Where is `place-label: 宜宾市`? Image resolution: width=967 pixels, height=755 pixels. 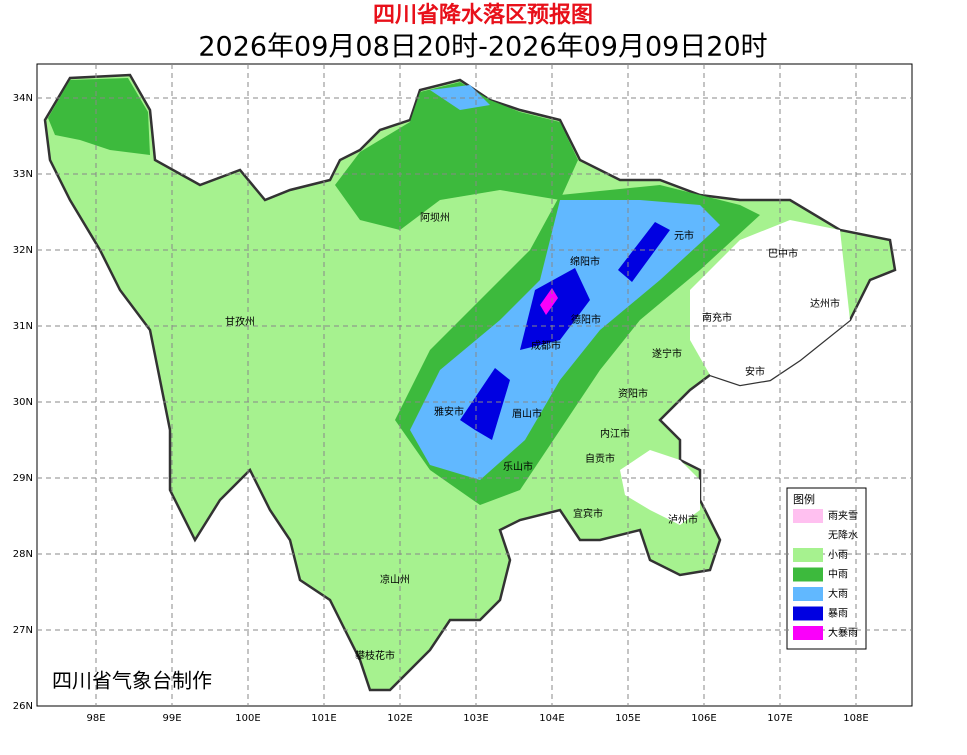 place-label: 宜宾市 is located at coordinates (588, 513).